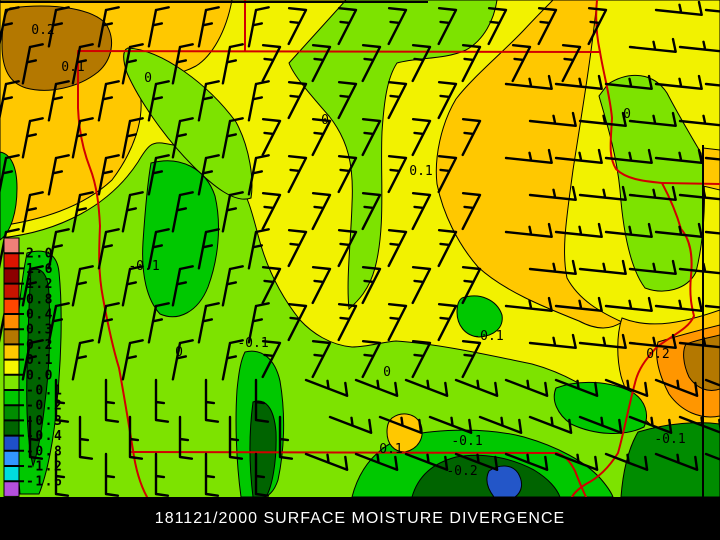 The width and height of the screenshot is (720, 540). Describe the element at coordinates (40, 330) in the screenshot. I see `scale-label: 0.3` at that location.